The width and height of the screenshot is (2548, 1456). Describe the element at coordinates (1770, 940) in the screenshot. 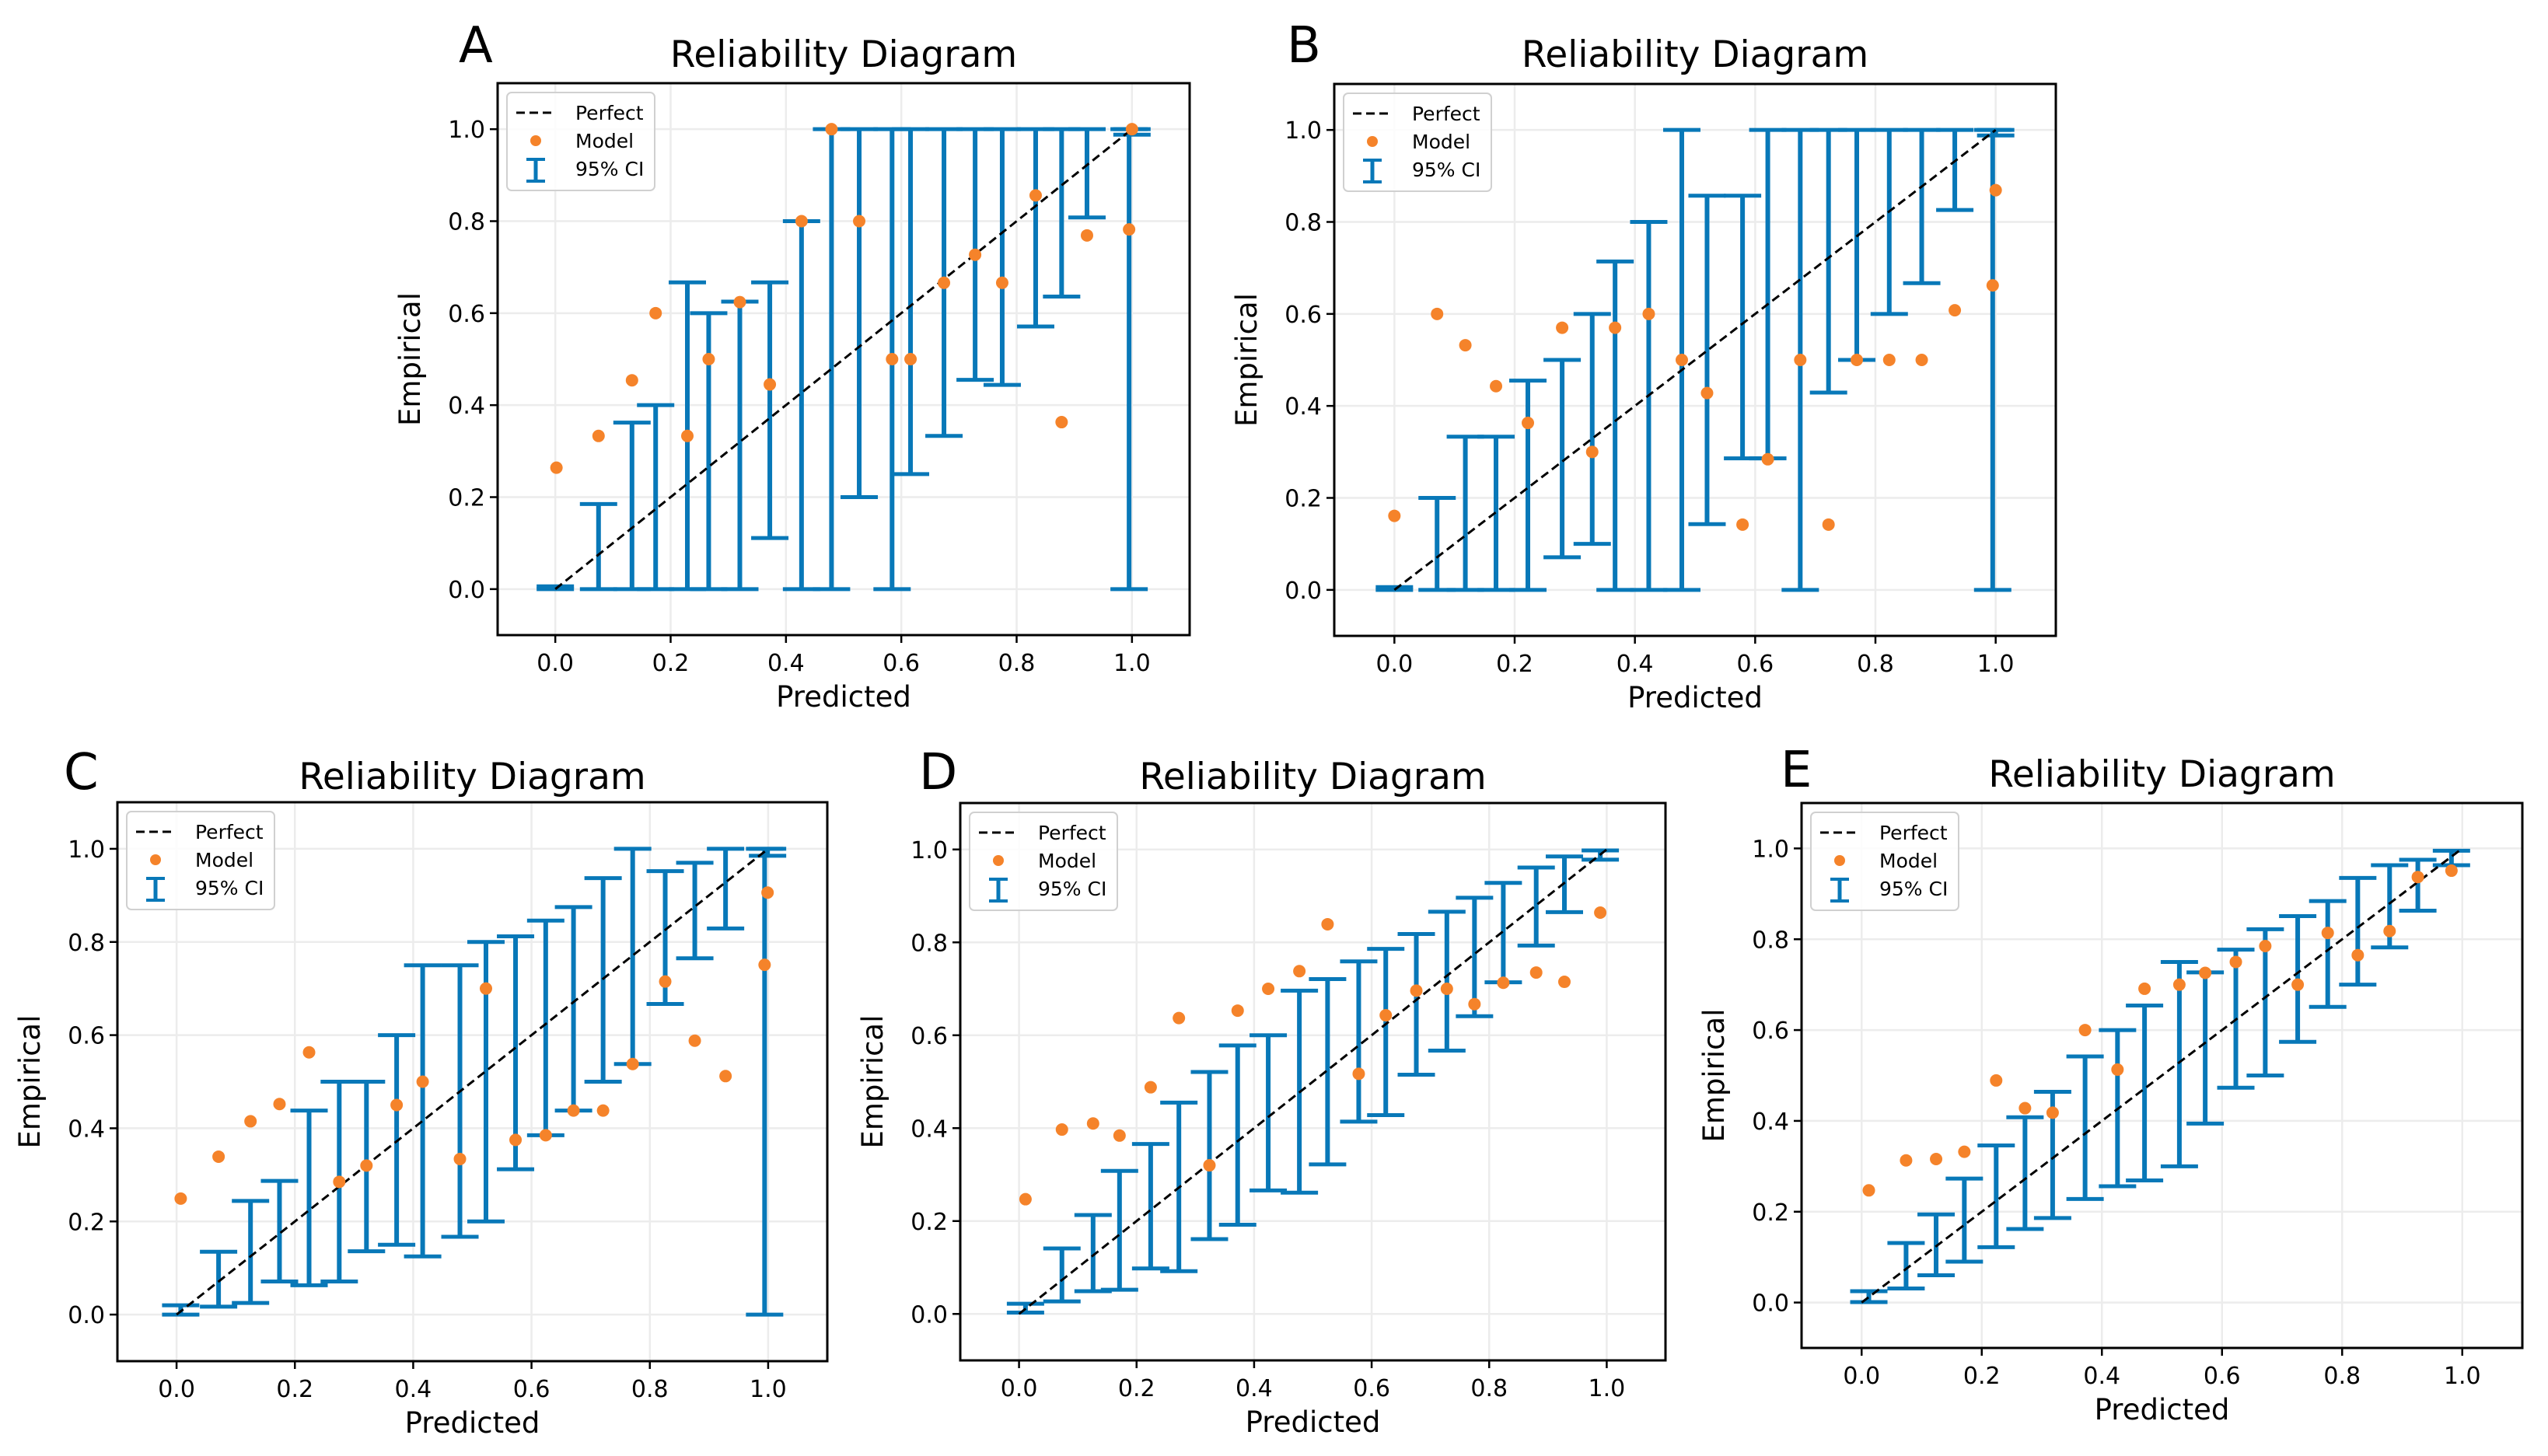

I see `y-tick-label: 0.8` at that location.